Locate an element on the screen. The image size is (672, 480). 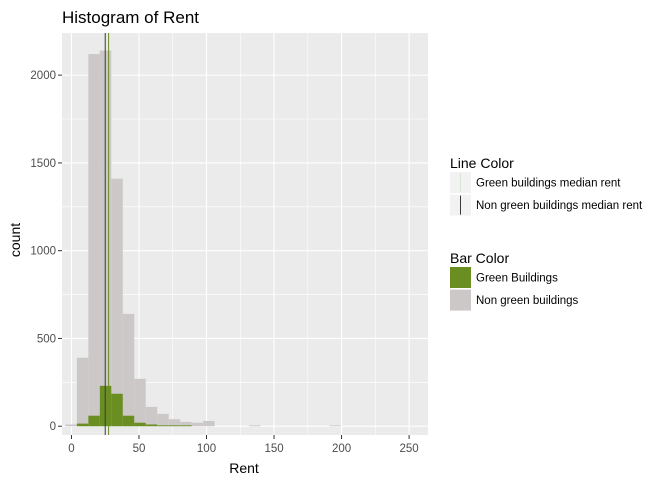
y-tick-label: 1000 is located at coordinates (43, 252).